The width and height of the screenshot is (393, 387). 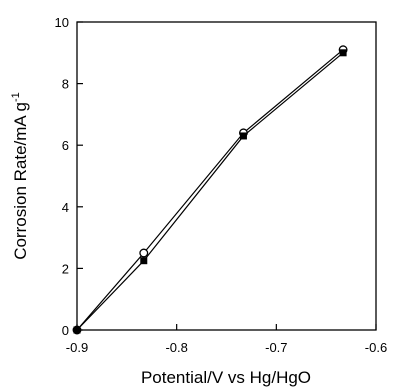 What do you see at coordinates (376, 347) in the screenshot?
I see `x-tick-label: -0.6` at bounding box center [376, 347].